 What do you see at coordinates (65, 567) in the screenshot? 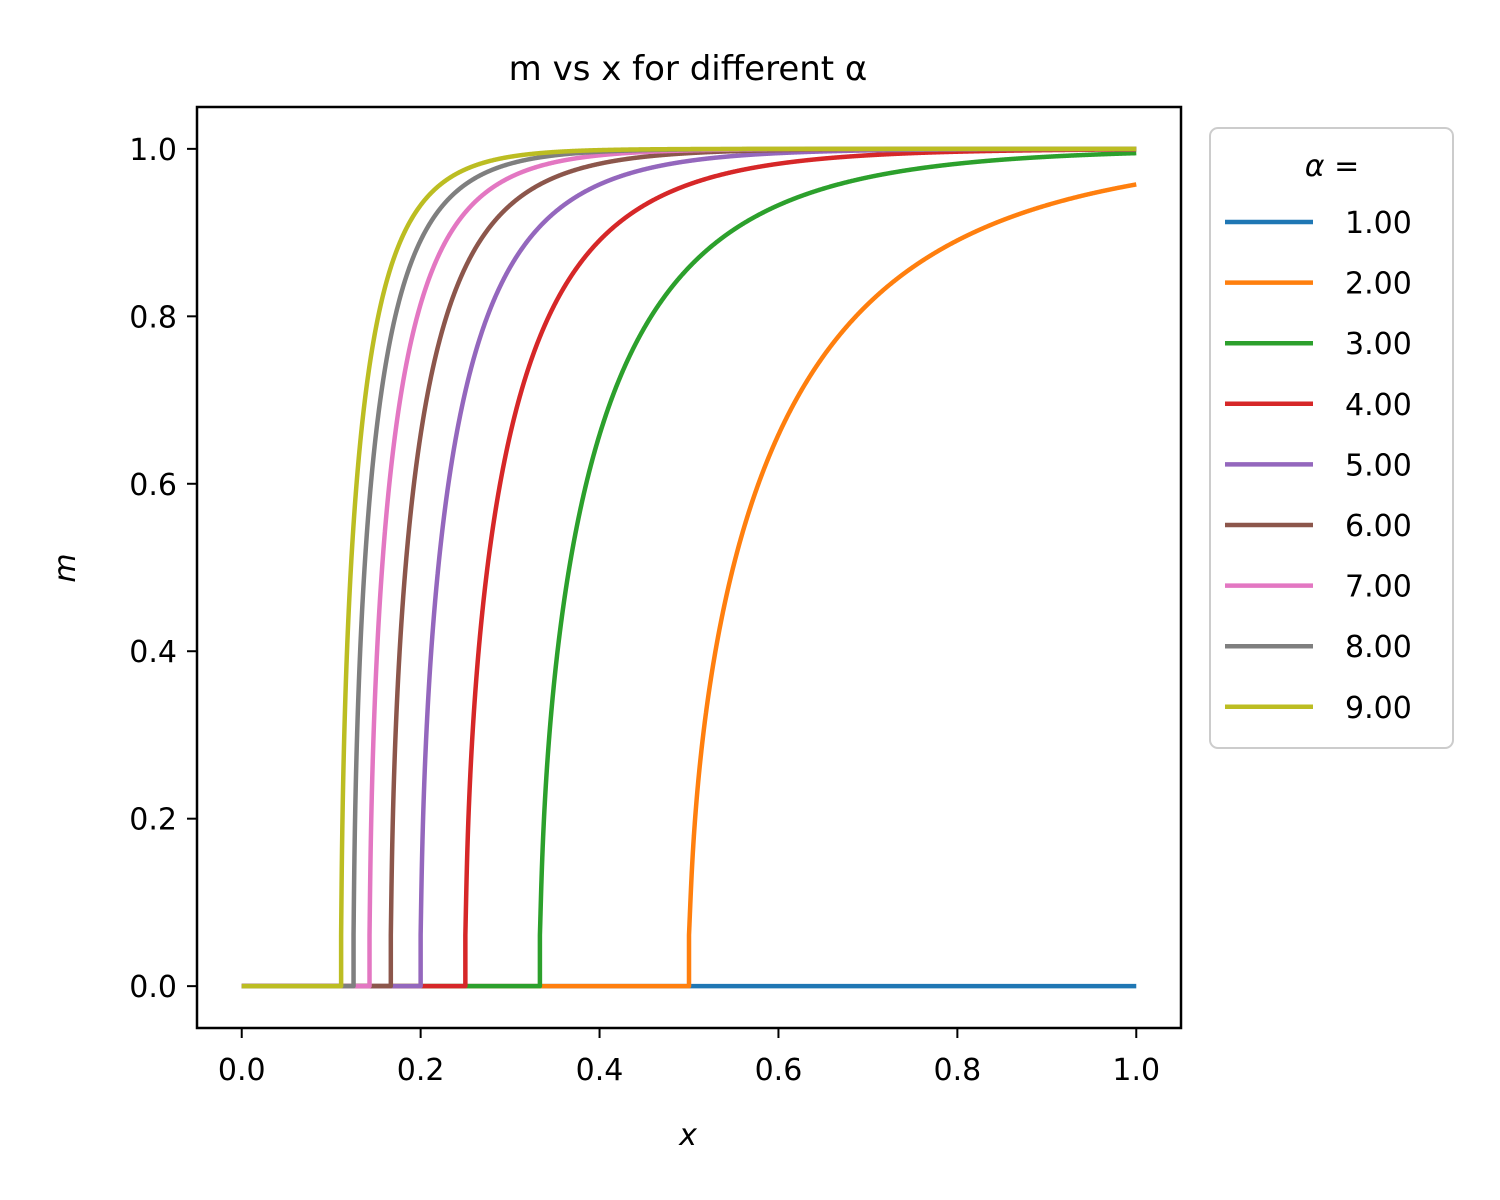
I see `y-axis-label: m` at bounding box center [65, 567].